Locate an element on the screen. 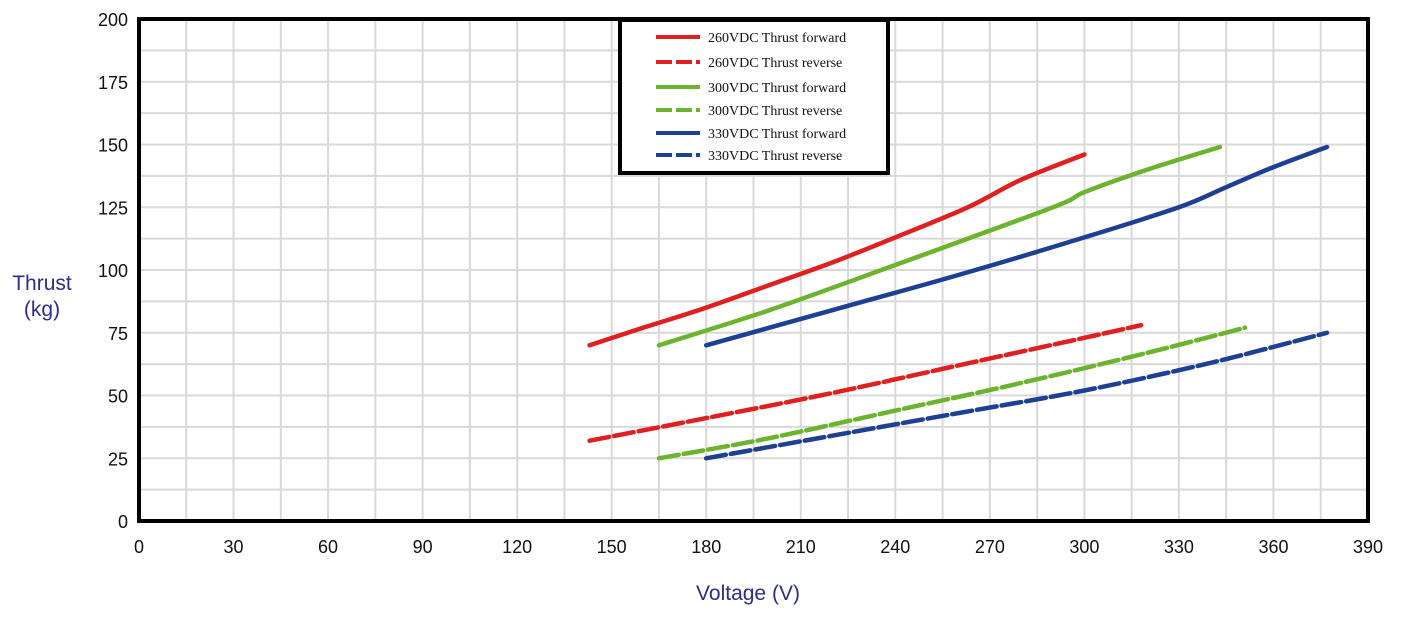  series-line-300vdc-thrust-reverse is located at coordinates (952, 393).